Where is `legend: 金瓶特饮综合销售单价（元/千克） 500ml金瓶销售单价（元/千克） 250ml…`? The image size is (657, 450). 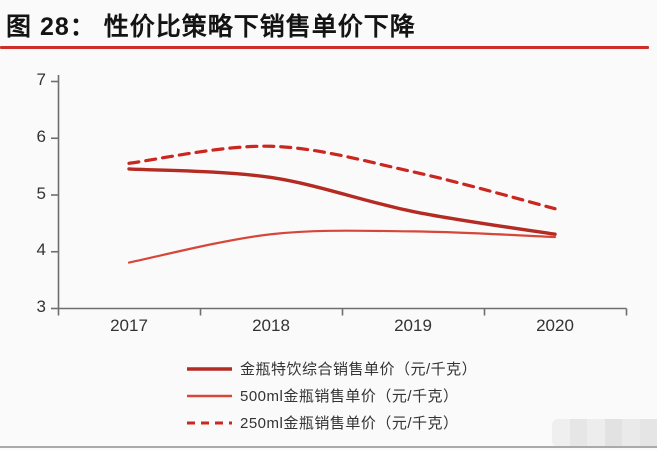
legend: 金瓶特饮综合销售单价（元/千克） 500ml金瓶销售单价（元/千克） 250ml… is located at coordinates (331, 395).